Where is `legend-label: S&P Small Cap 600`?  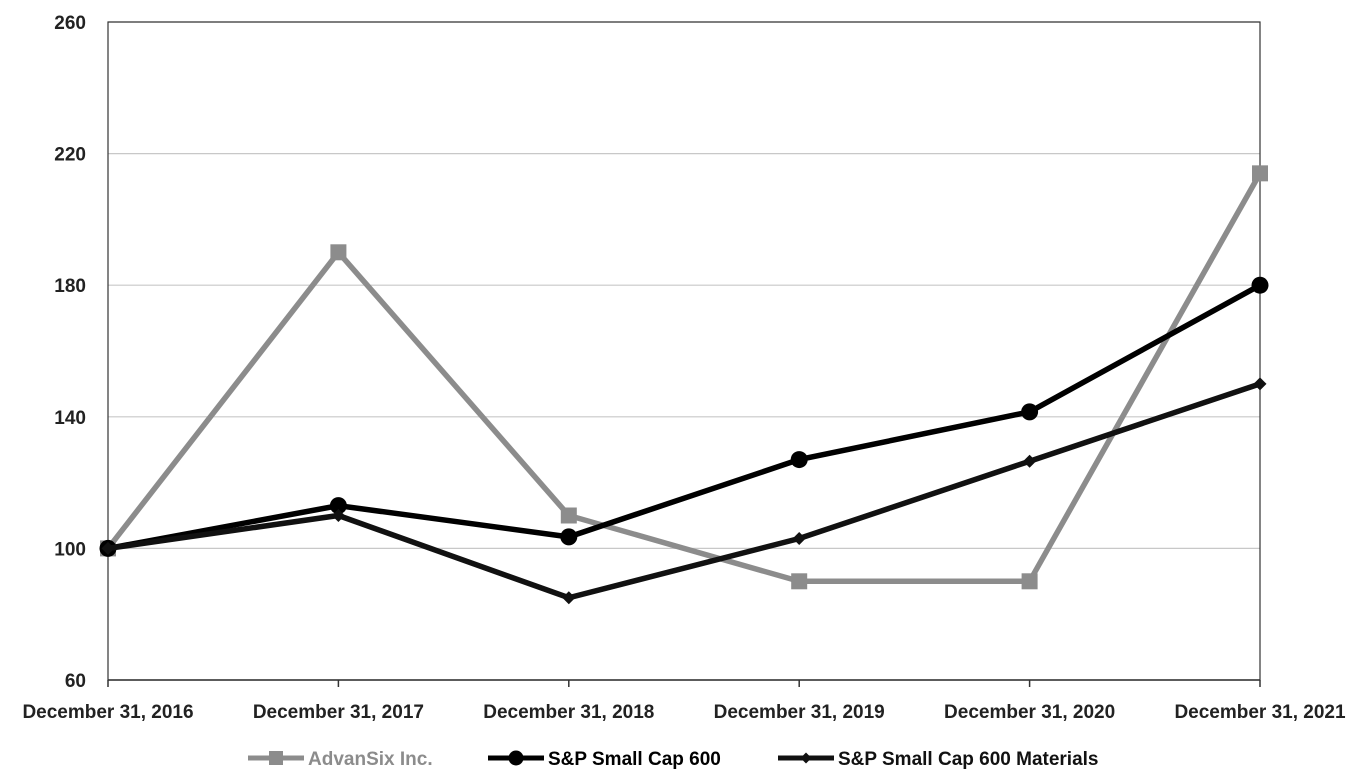
legend-label: S&P Small Cap 600 is located at coordinates (634, 759).